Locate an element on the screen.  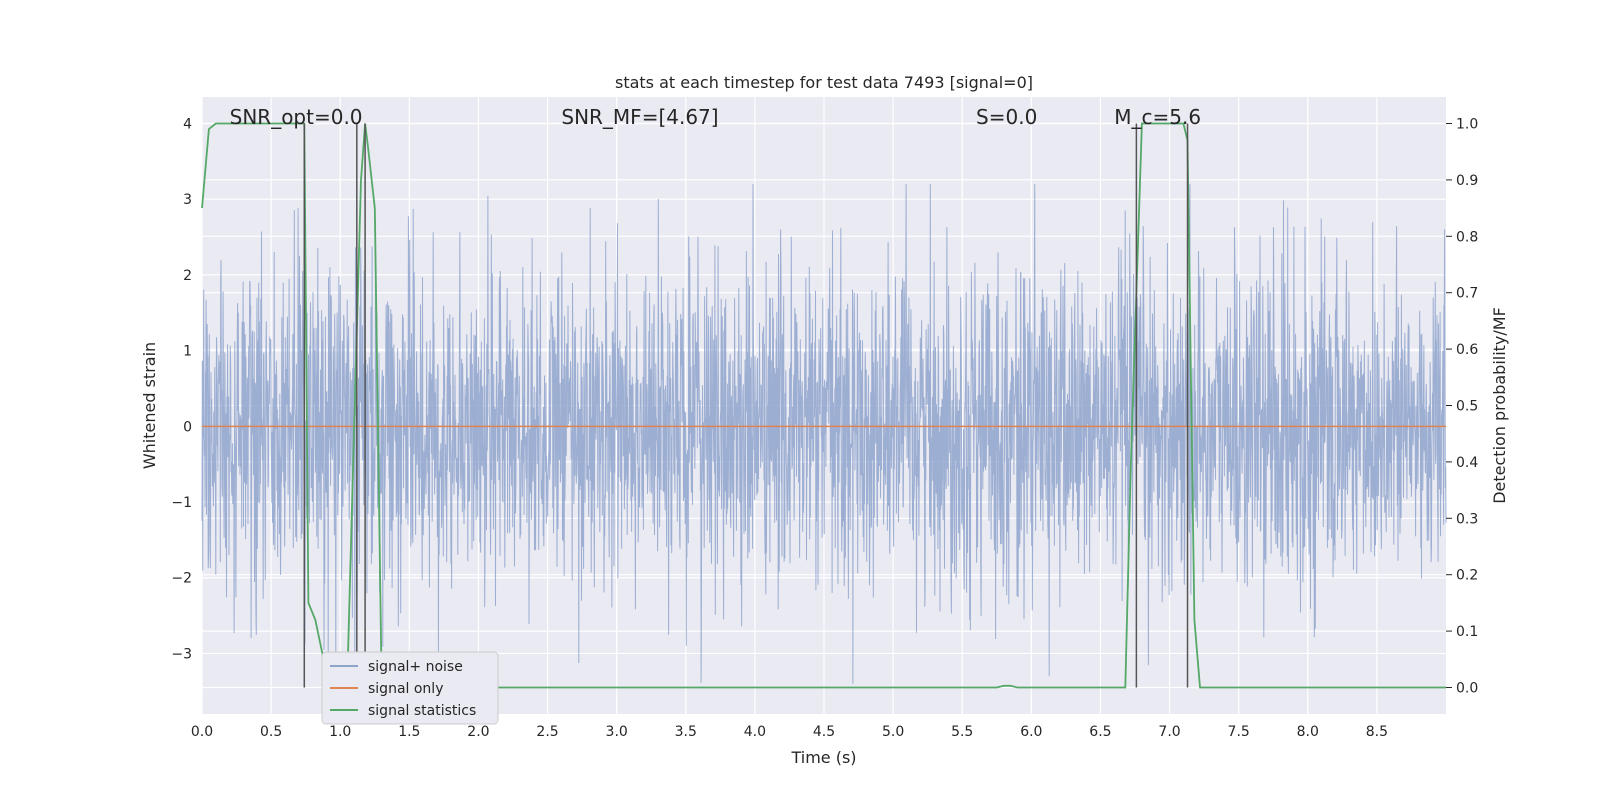
legend-label: signal statistics is located at coordinates (422, 711).